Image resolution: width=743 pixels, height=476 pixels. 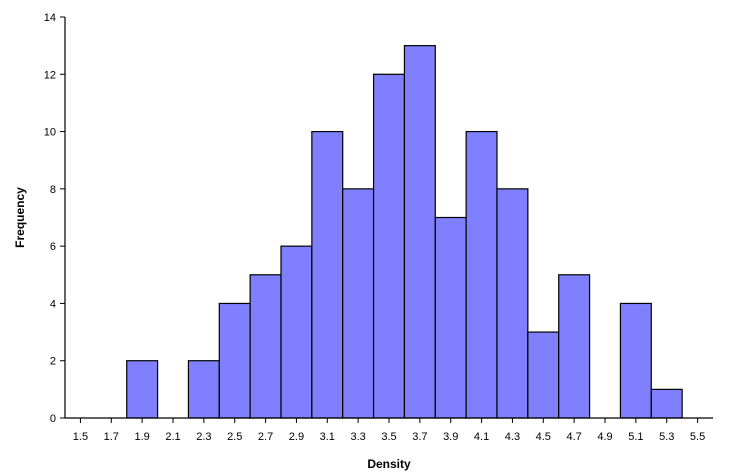 What do you see at coordinates (50, 133) in the screenshot?
I see `y-tick-label-5: 10` at bounding box center [50, 133].